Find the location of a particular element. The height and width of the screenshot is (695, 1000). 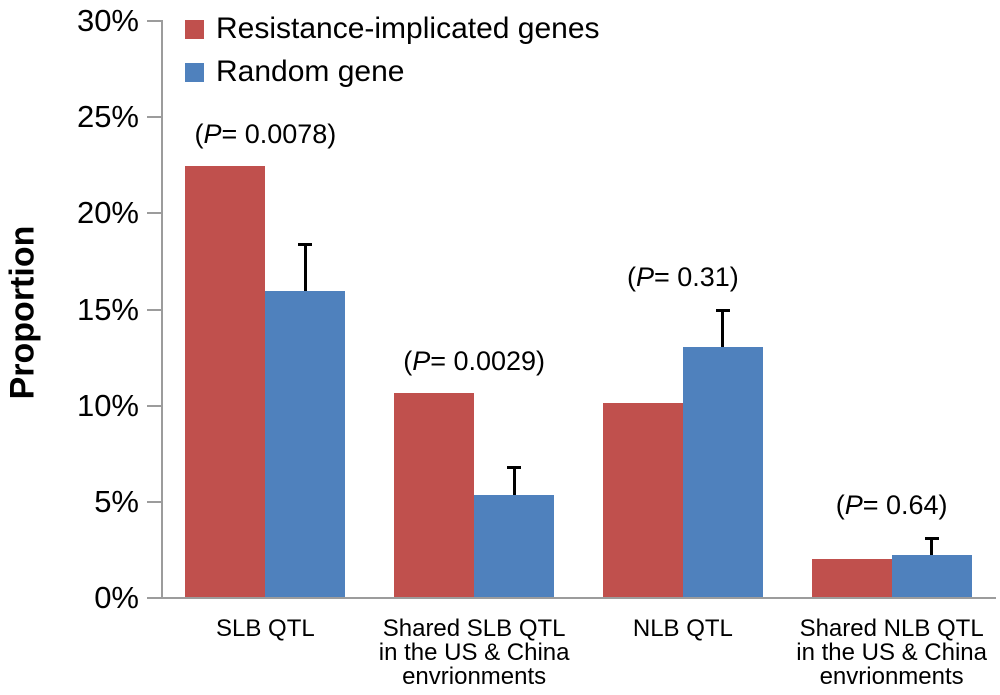

legend-item: Resistance-implicated genes is located at coordinates (392, 29).